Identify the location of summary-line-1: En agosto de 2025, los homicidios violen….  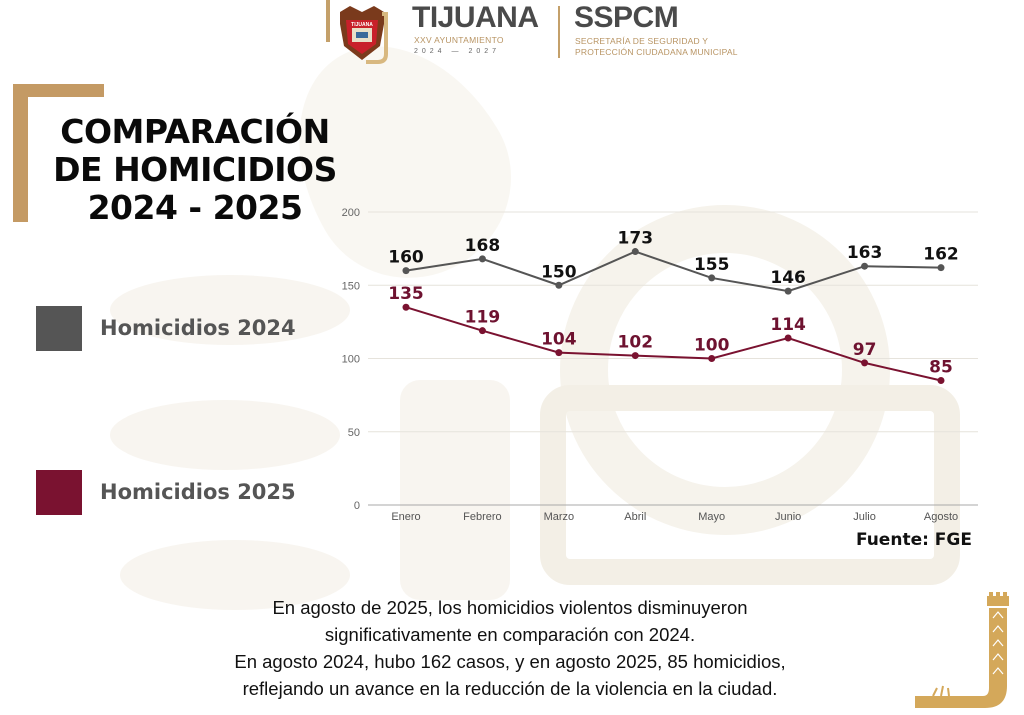
(510, 607).